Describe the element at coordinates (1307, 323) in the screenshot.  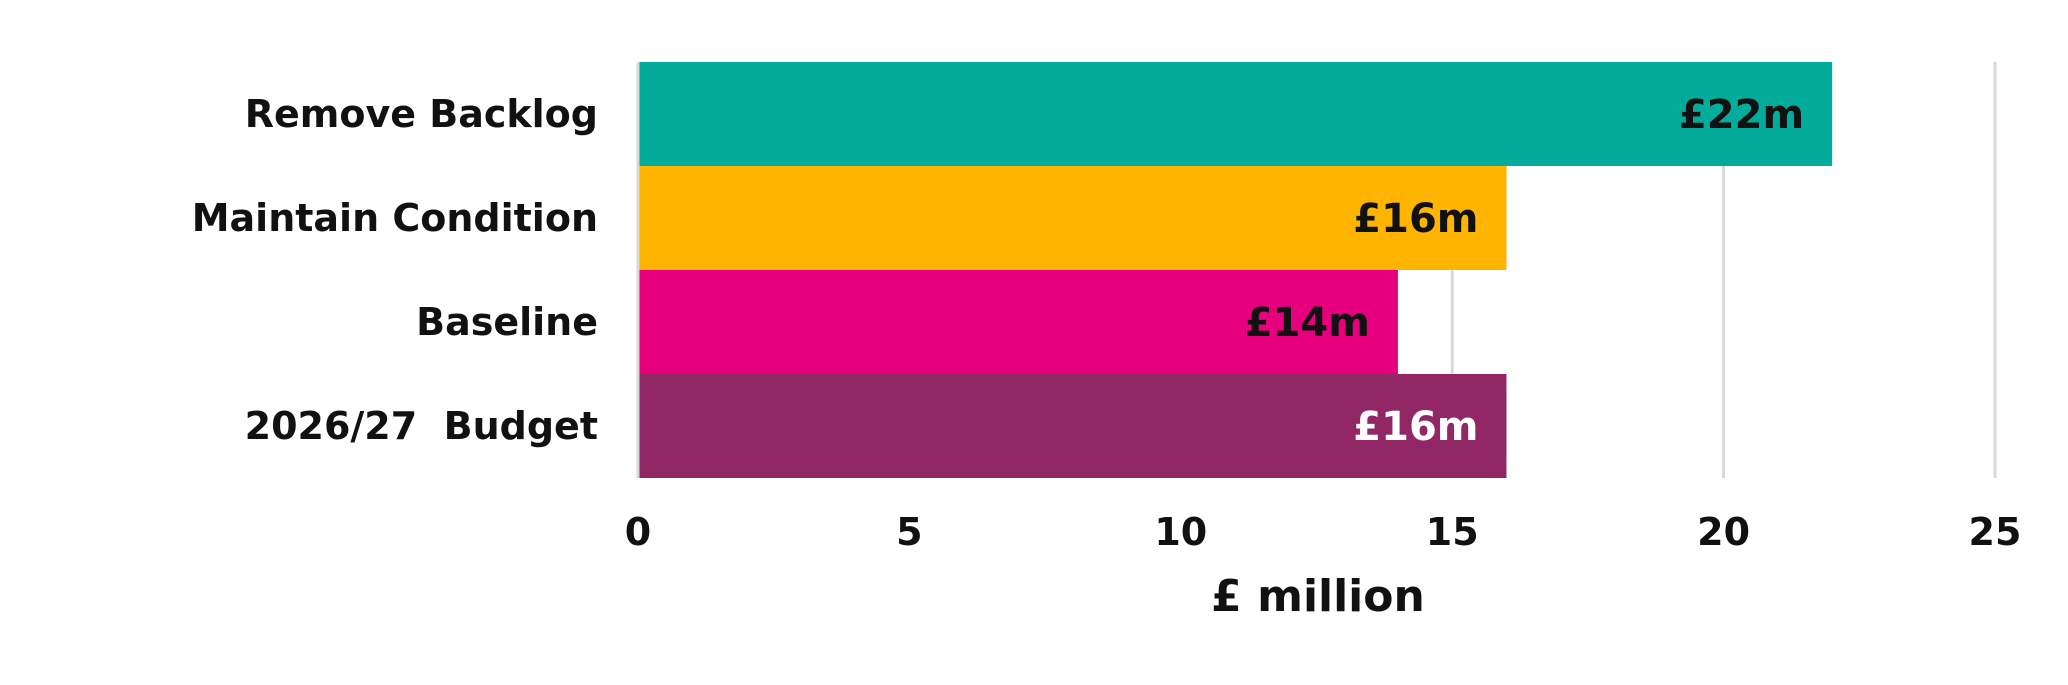
I see `bar-data-label: £14m` at that location.